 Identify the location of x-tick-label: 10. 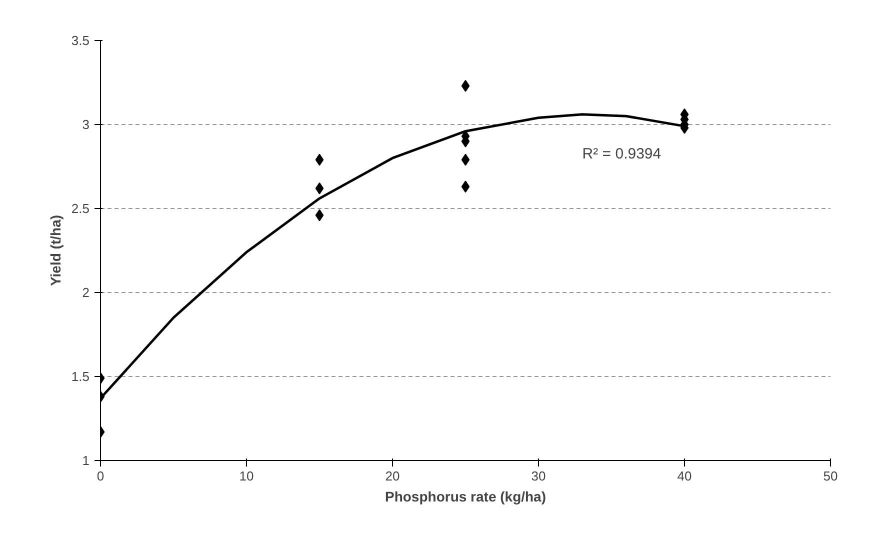
(246, 476).